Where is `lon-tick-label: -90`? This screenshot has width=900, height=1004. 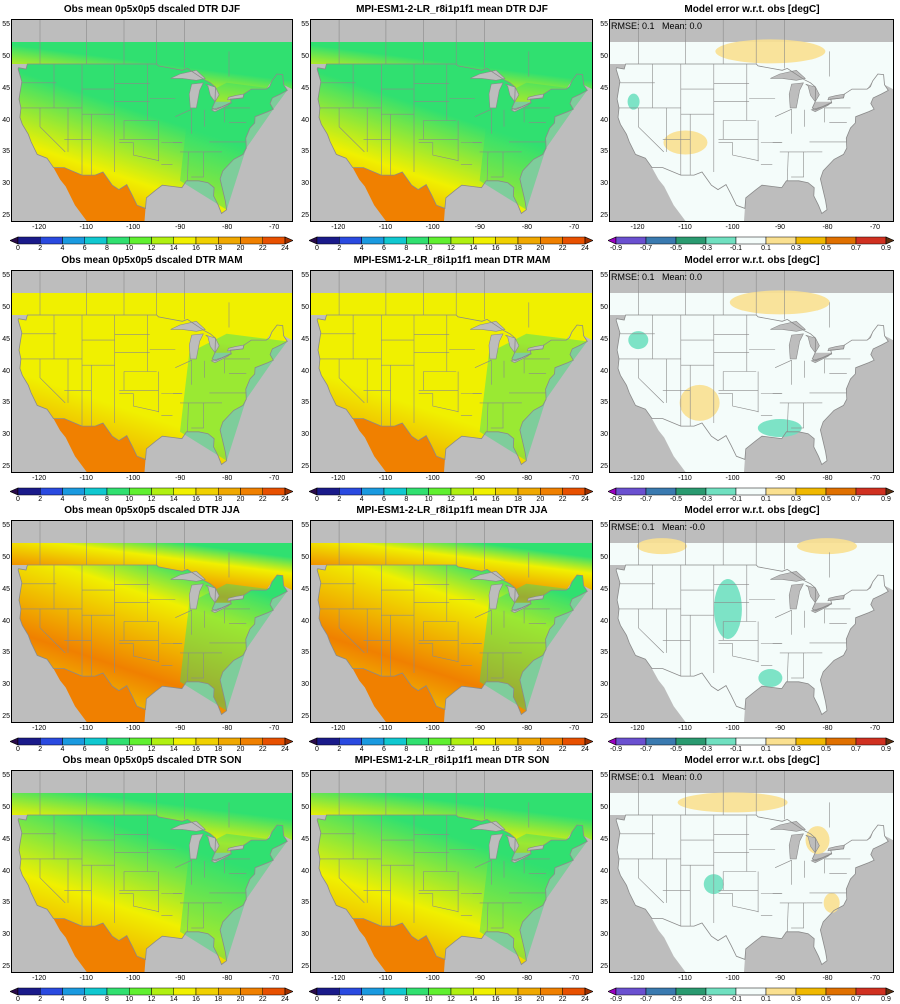 lon-tick-label: -90 is located at coordinates (479, 978).